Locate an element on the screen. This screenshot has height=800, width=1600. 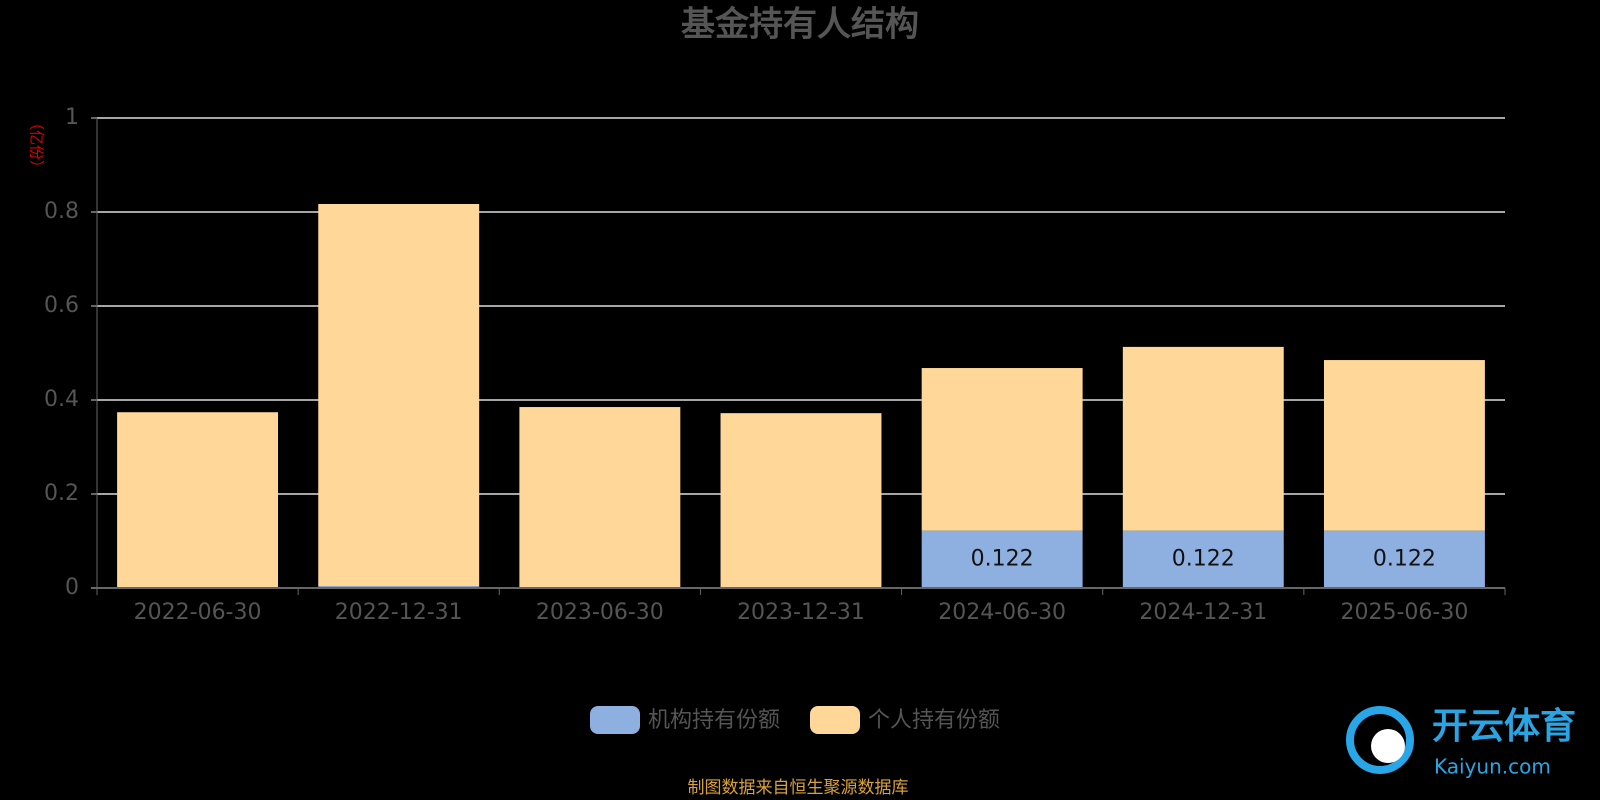
y-tick-label: 0.6 is located at coordinates (61, 305).